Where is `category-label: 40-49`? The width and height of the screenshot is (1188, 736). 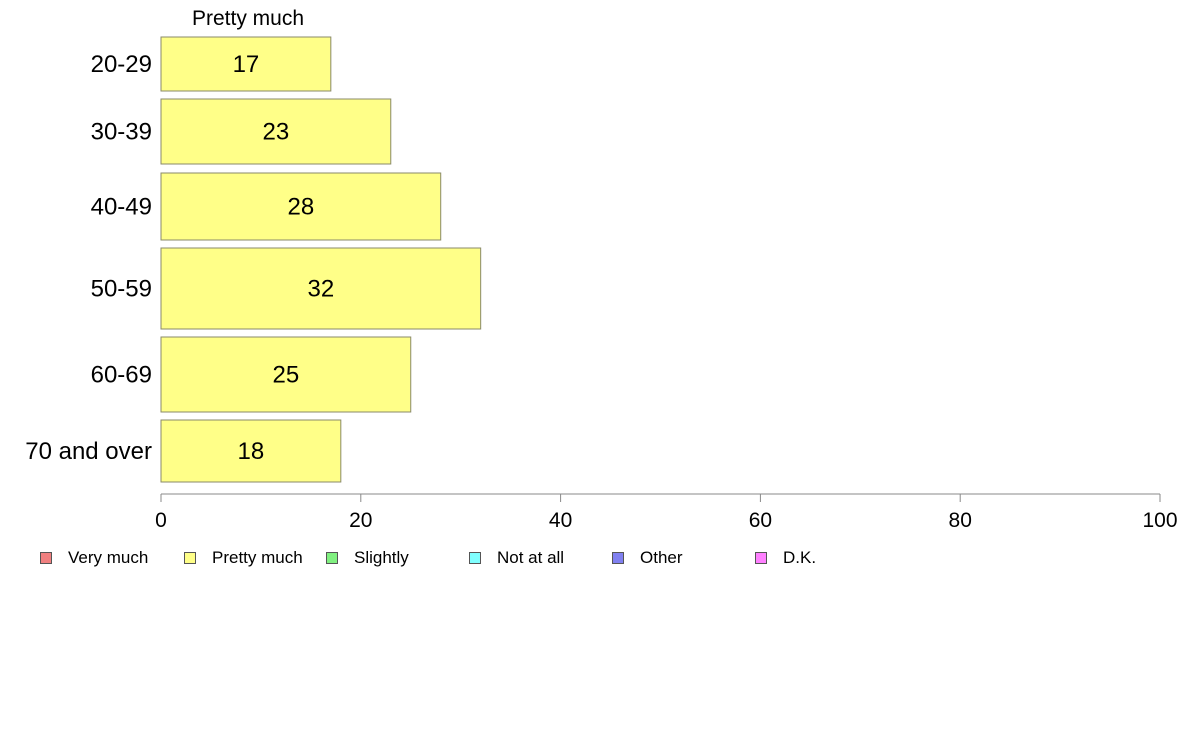
category-label: 40-49 is located at coordinates (121, 207).